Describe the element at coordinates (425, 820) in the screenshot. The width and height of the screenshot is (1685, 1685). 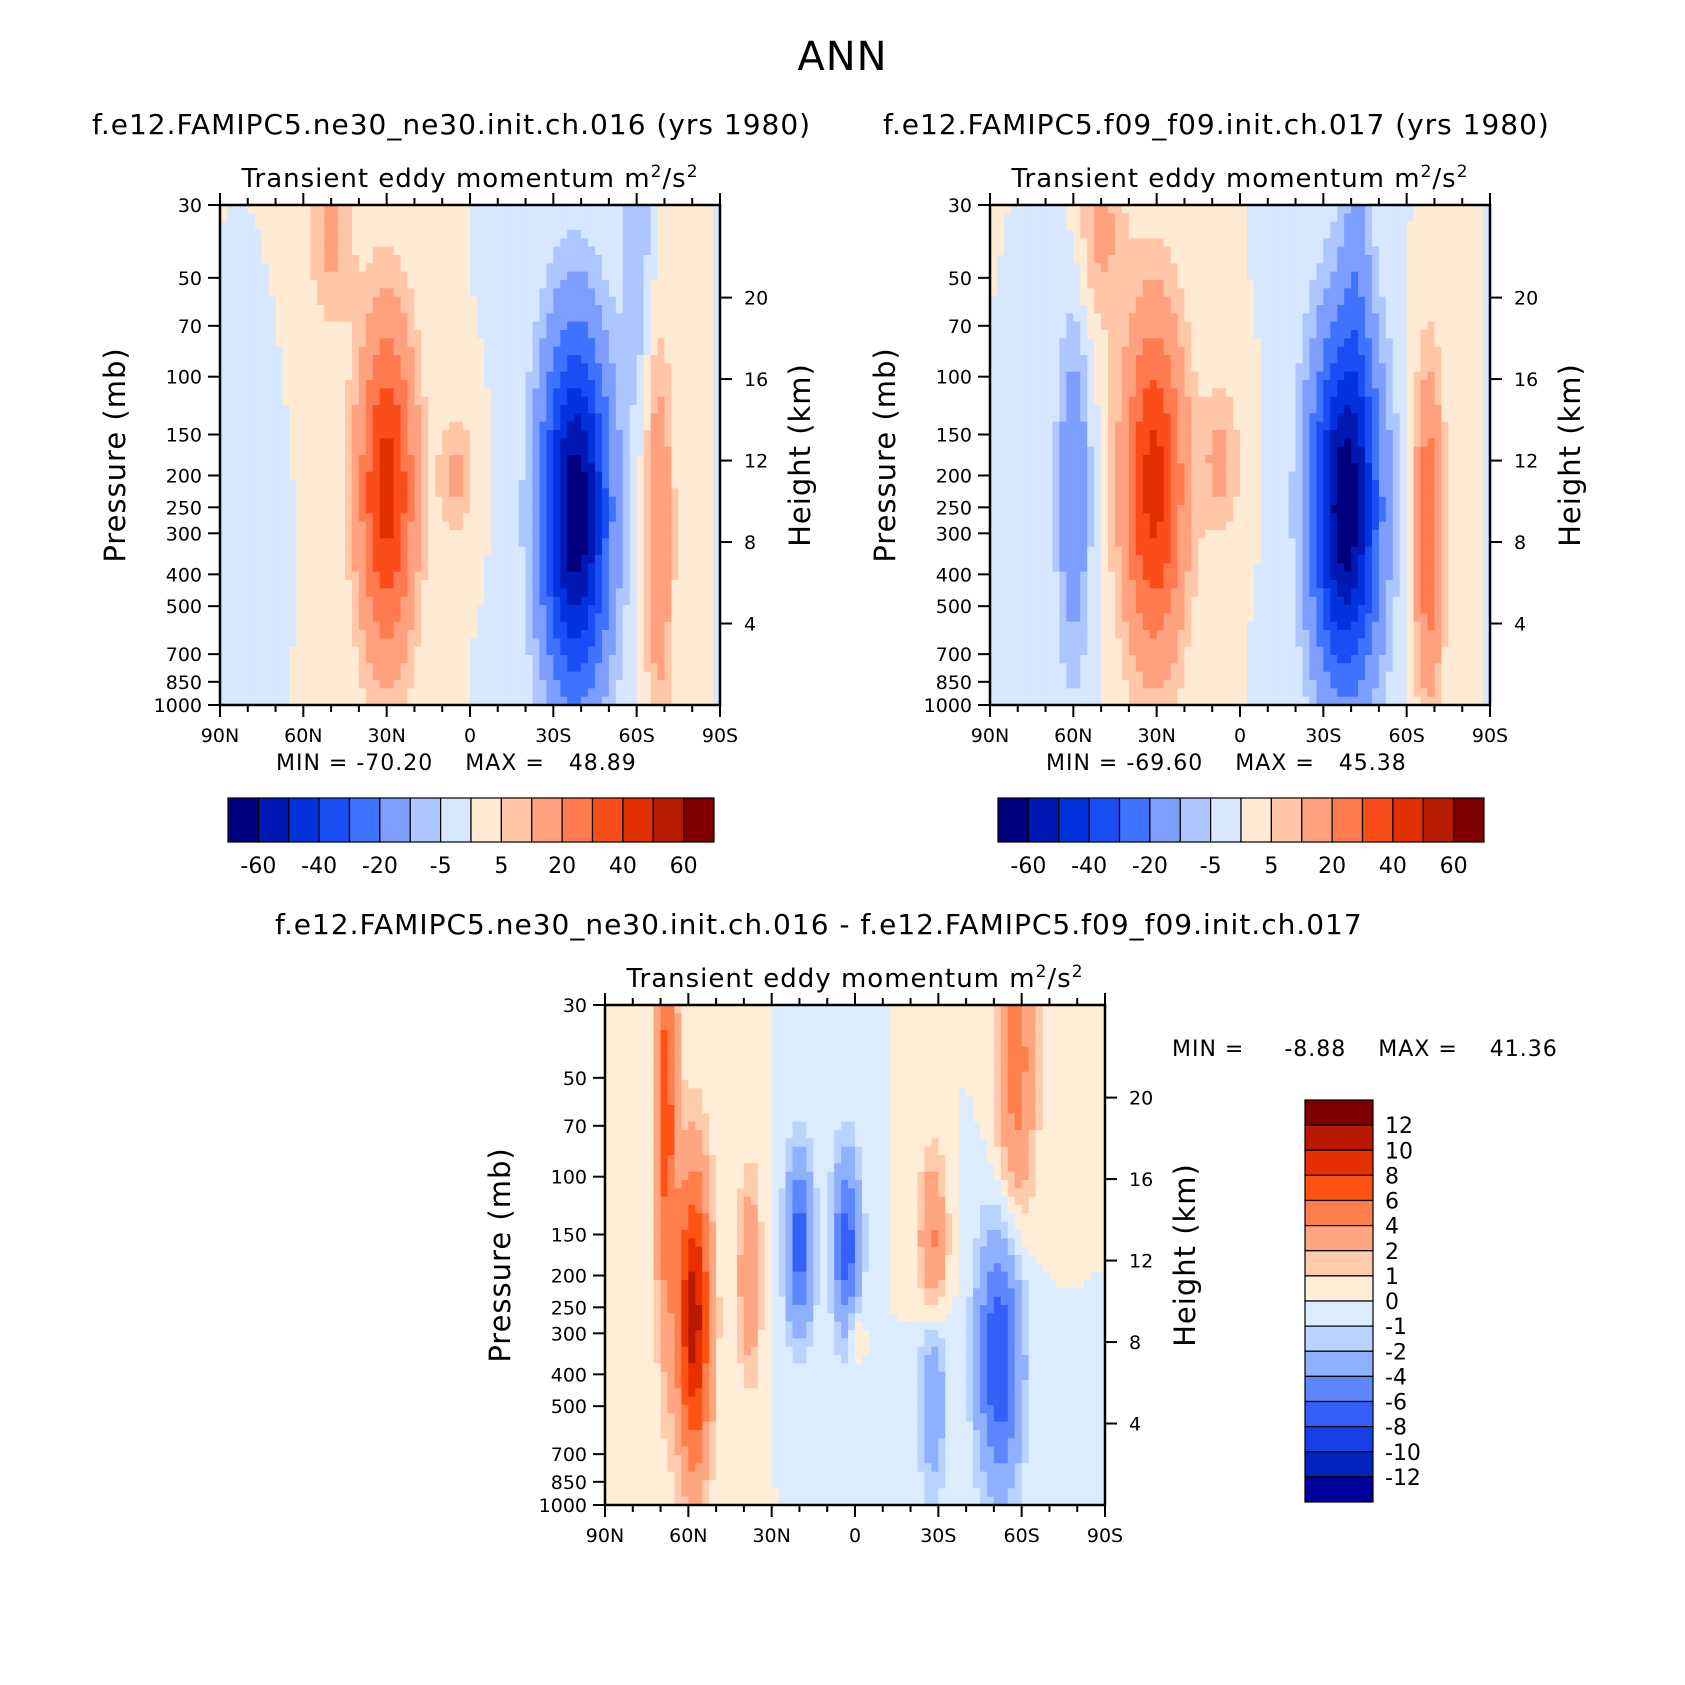
I see `colorbar-box` at that location.